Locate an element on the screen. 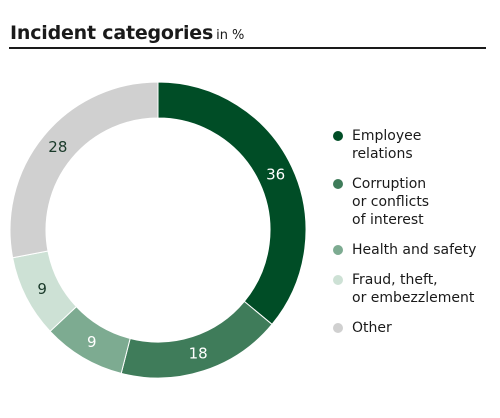 The image size is (500, 418). slice-label-employee-relations: 36 is located at coordinates (275, 175).